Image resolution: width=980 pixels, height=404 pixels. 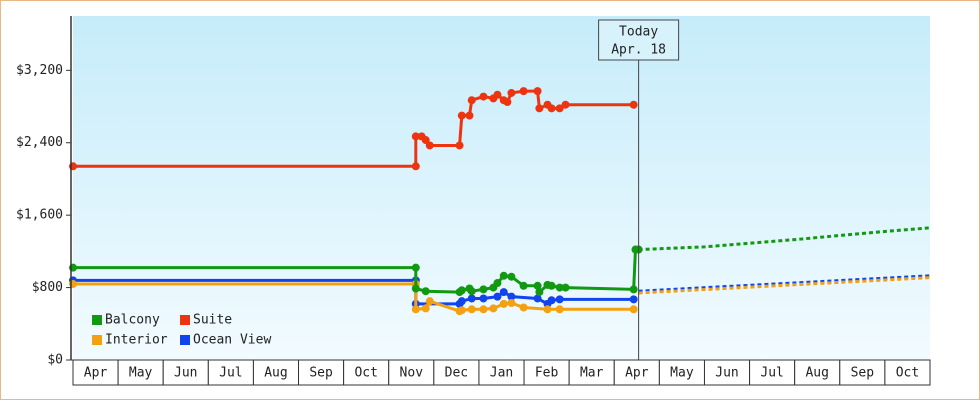 What do you see at coordinates (39, 142) in the screenshot?
I see `y-tick-label: $2,400` at bounding box center [39, 142].